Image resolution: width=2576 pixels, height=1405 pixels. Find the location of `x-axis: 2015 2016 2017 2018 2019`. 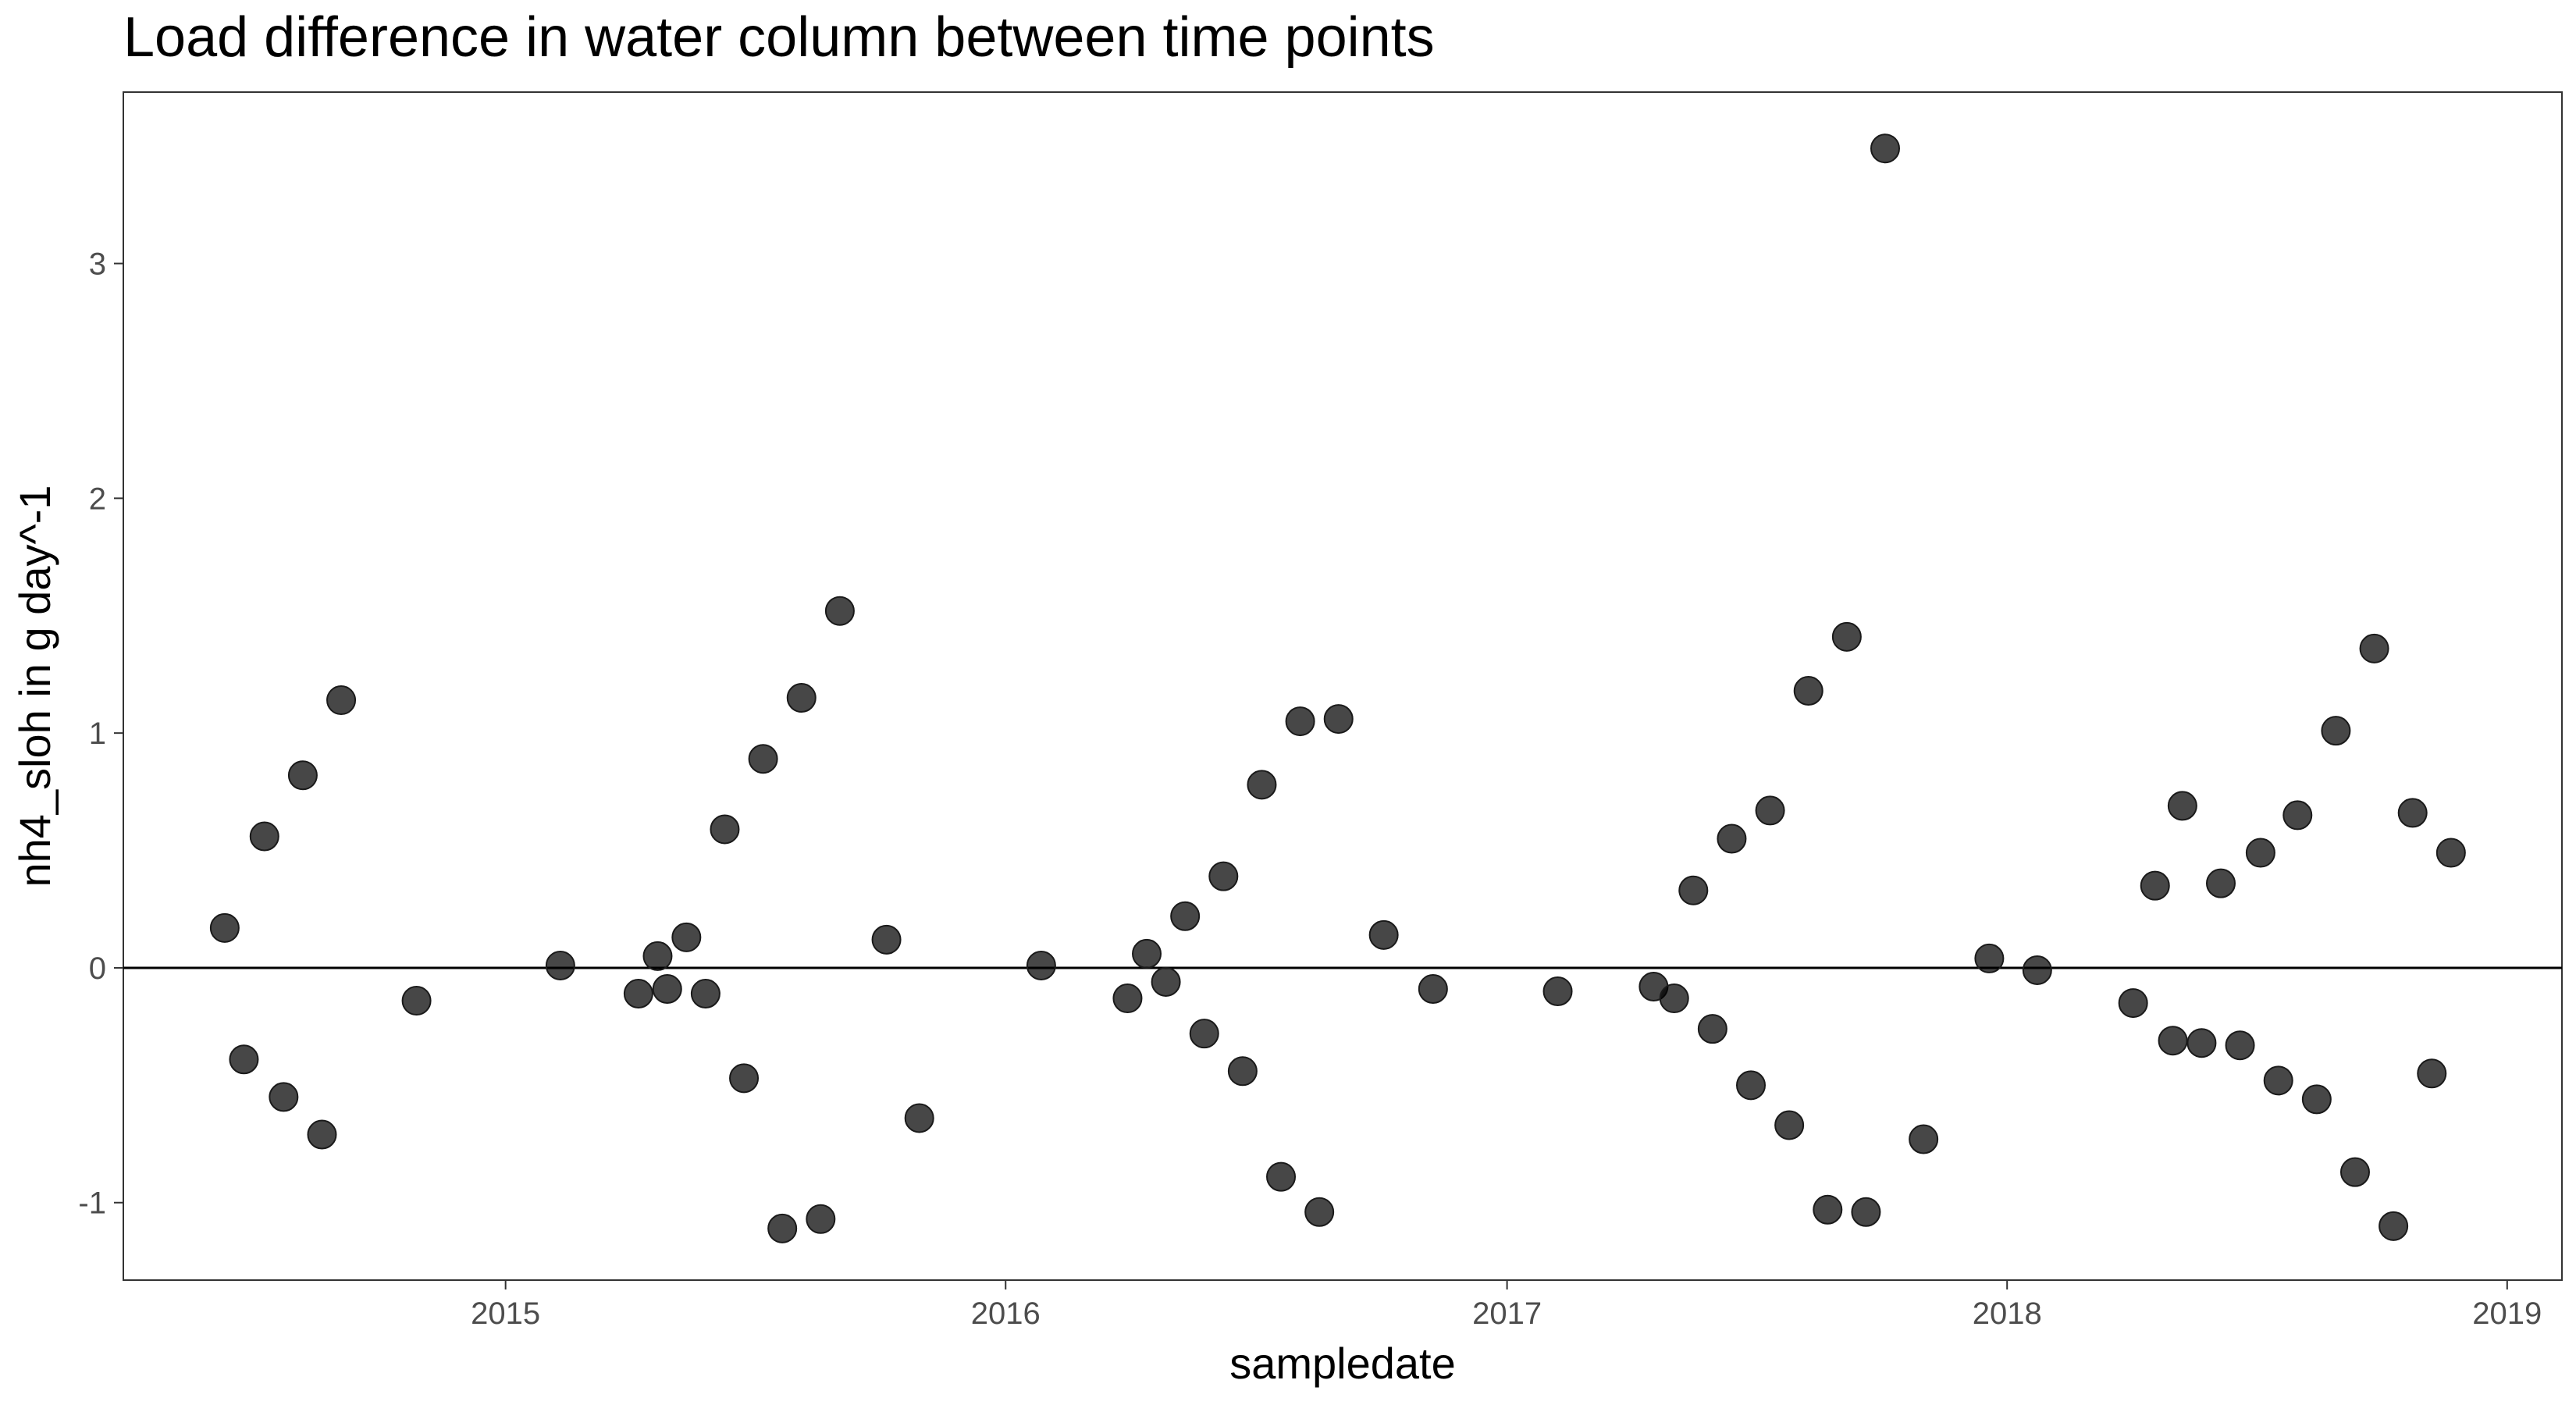

x-axis: 2015 2016 2017 2018 2019 is located at coordinates (1506, 1305).